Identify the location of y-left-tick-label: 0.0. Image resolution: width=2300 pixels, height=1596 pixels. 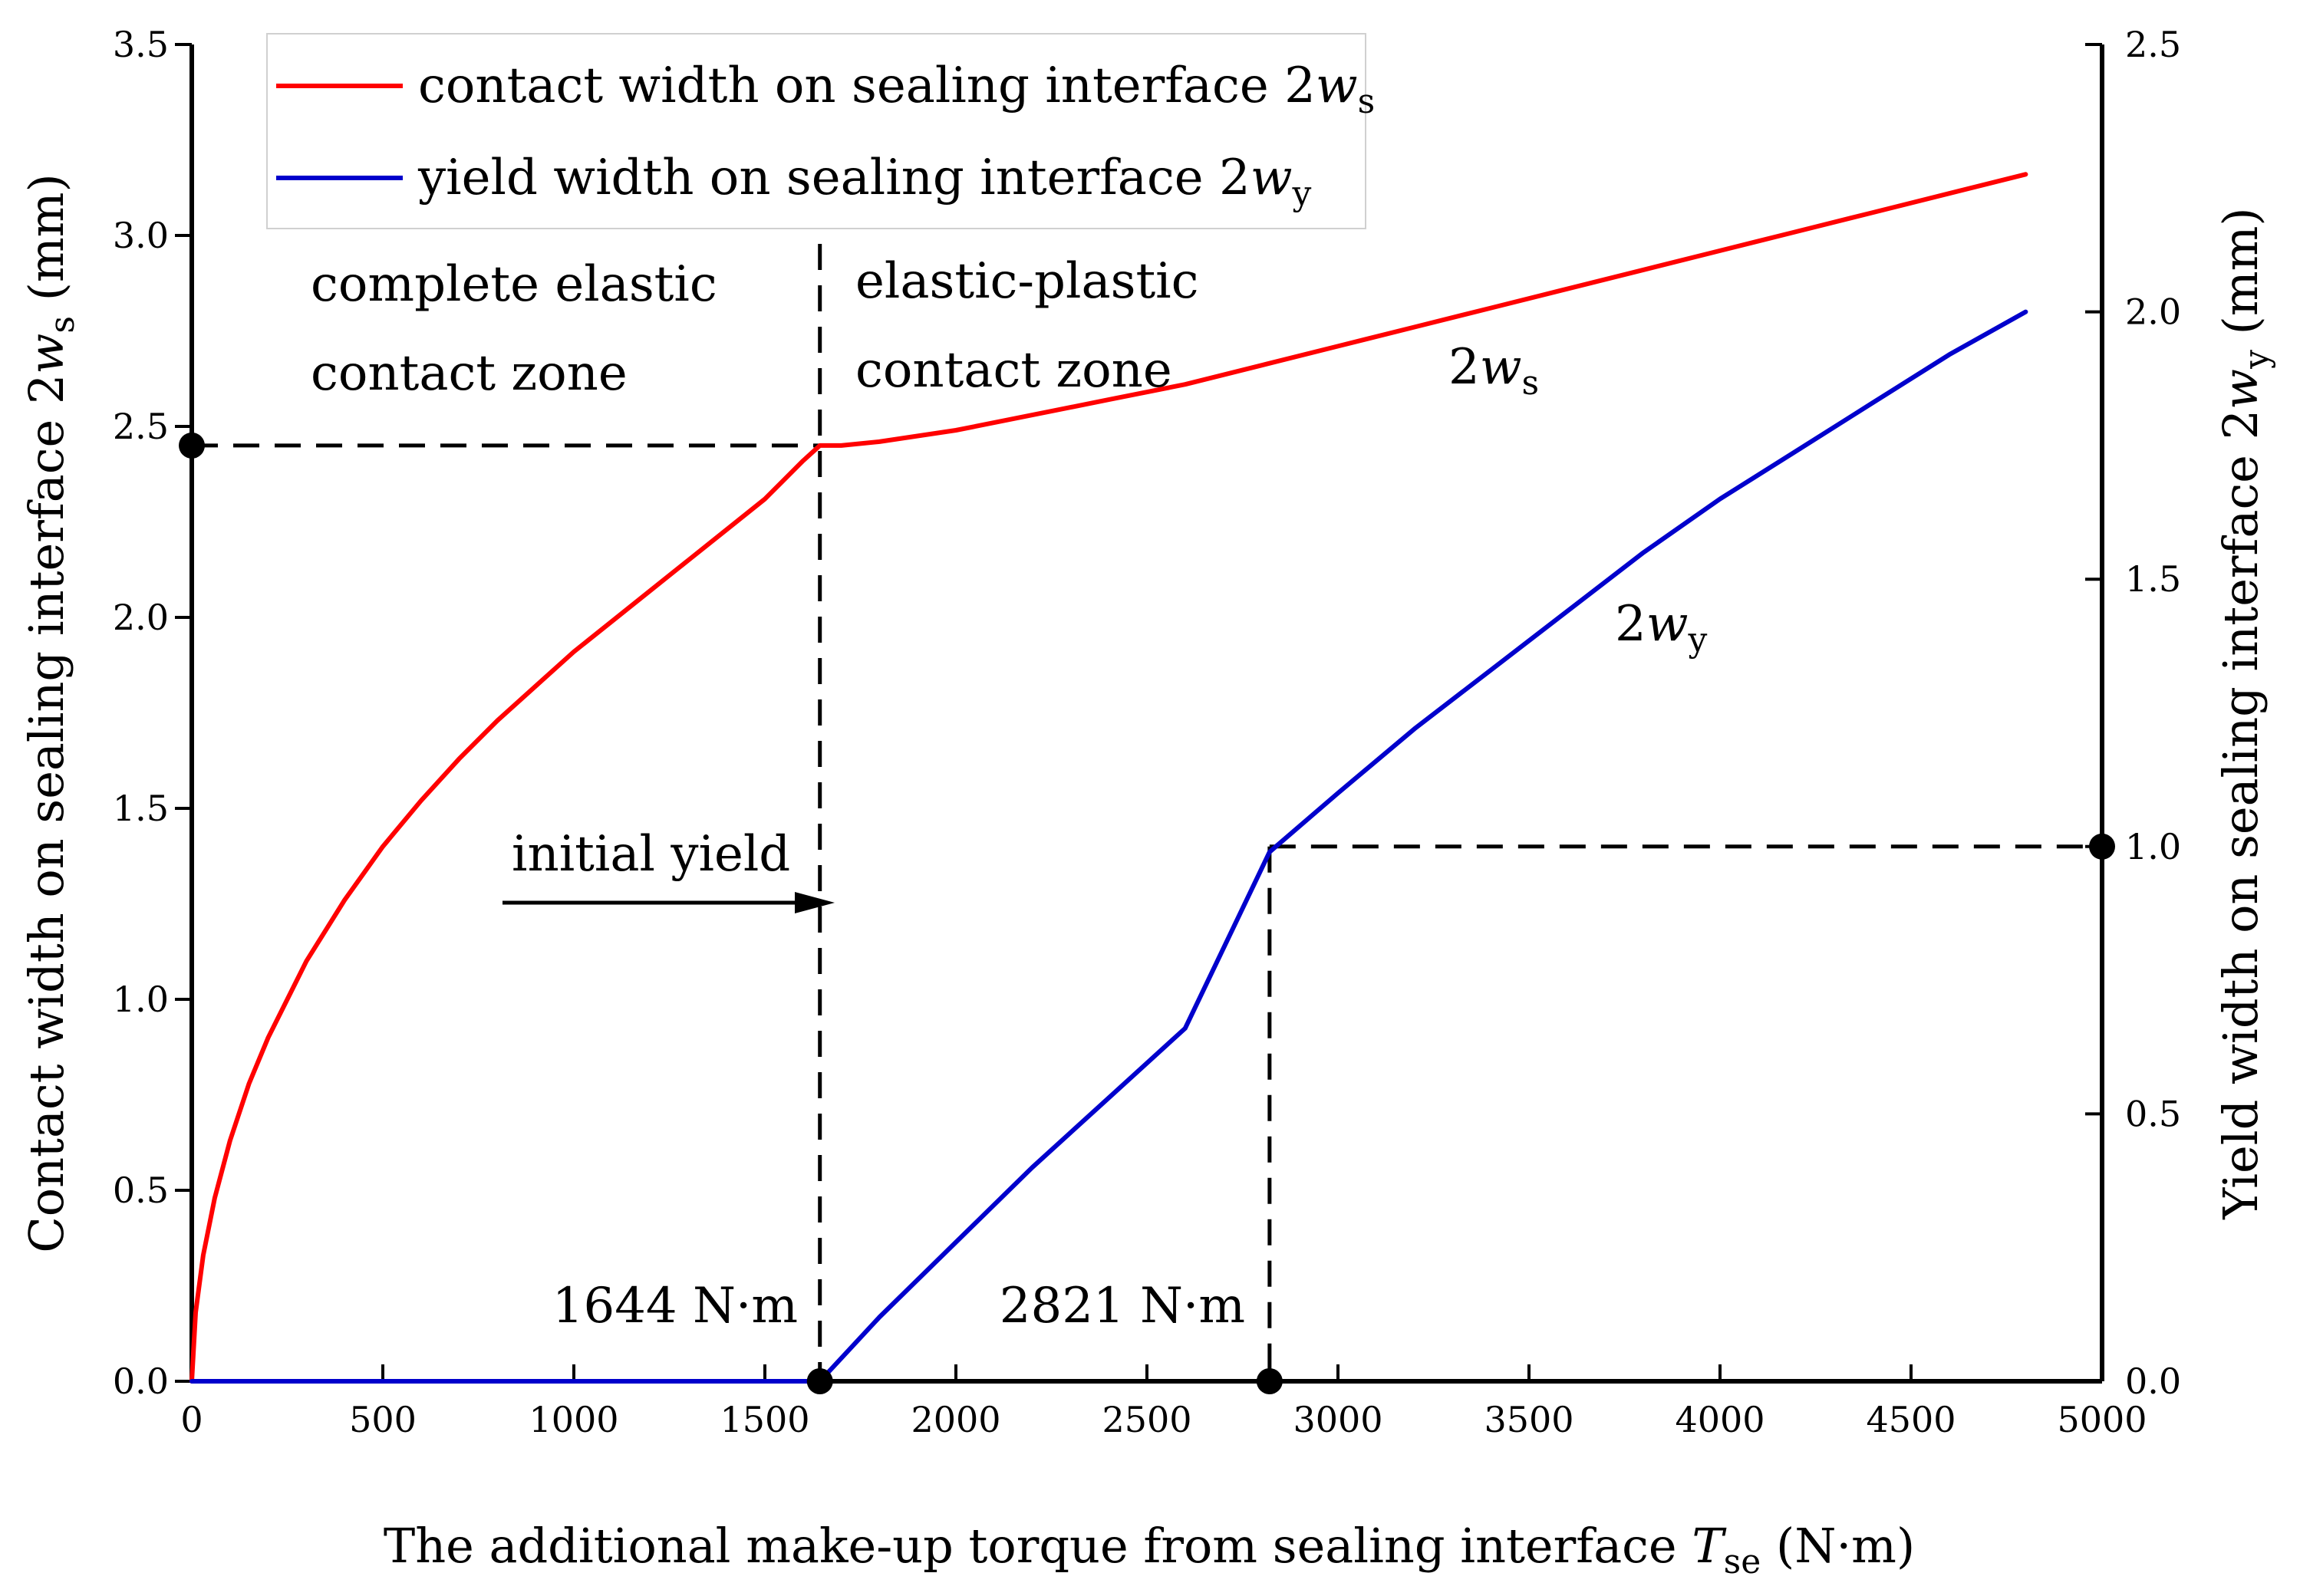
(141, 1381).